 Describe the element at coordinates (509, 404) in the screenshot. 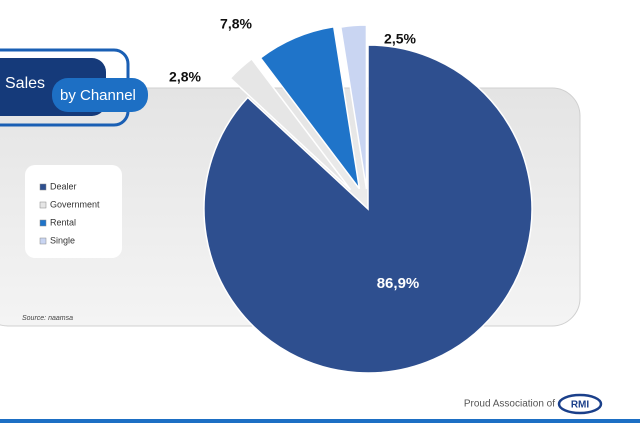

I see `footer-text: Proud Association of` at that location.